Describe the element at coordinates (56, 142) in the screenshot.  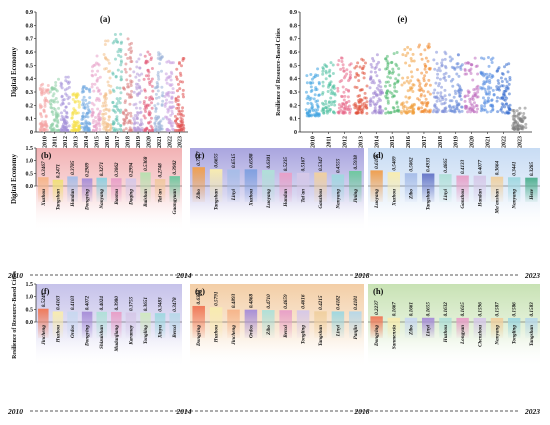
I see `x-tick-label: 2011` at that location.